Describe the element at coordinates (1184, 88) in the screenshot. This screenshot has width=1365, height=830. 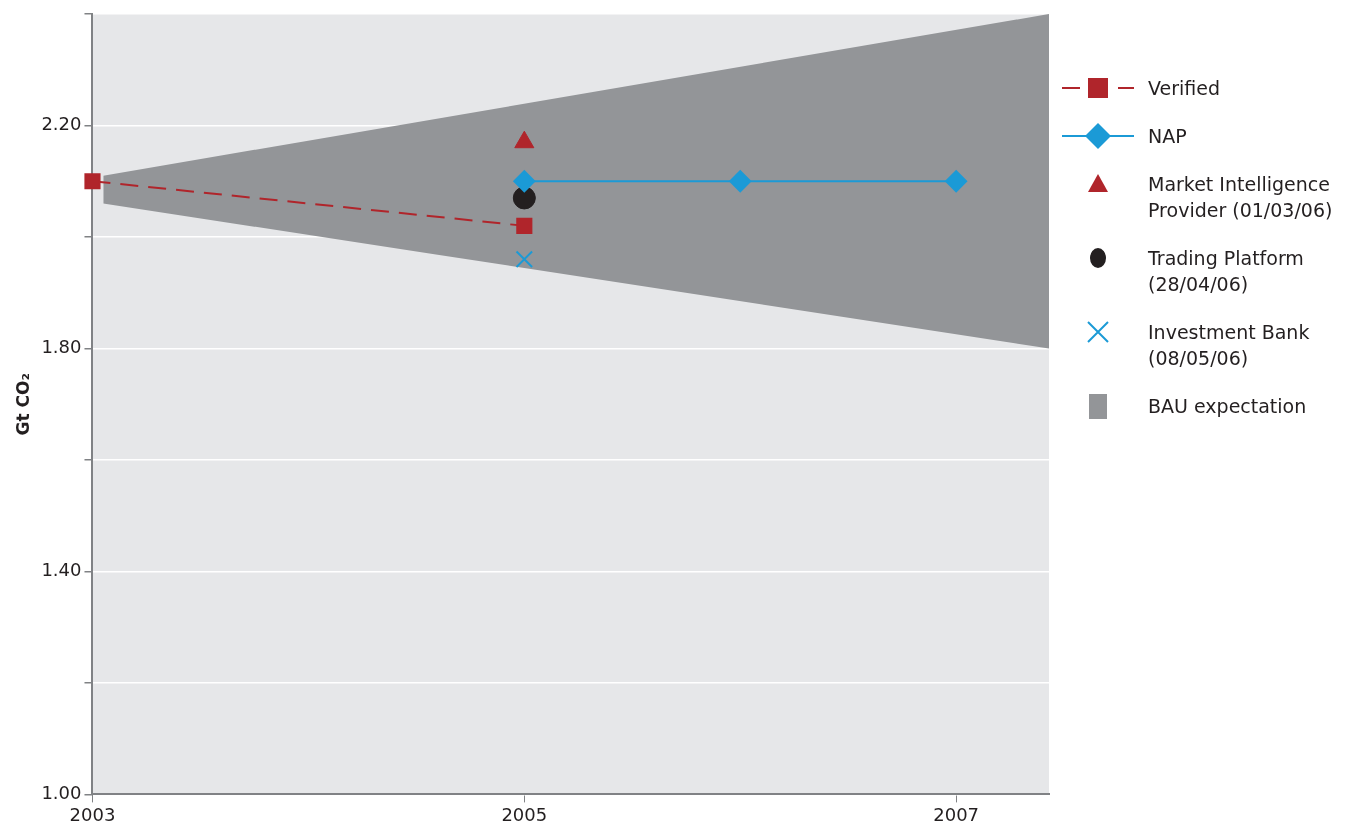
I see `legend-label: Verified` at that location.